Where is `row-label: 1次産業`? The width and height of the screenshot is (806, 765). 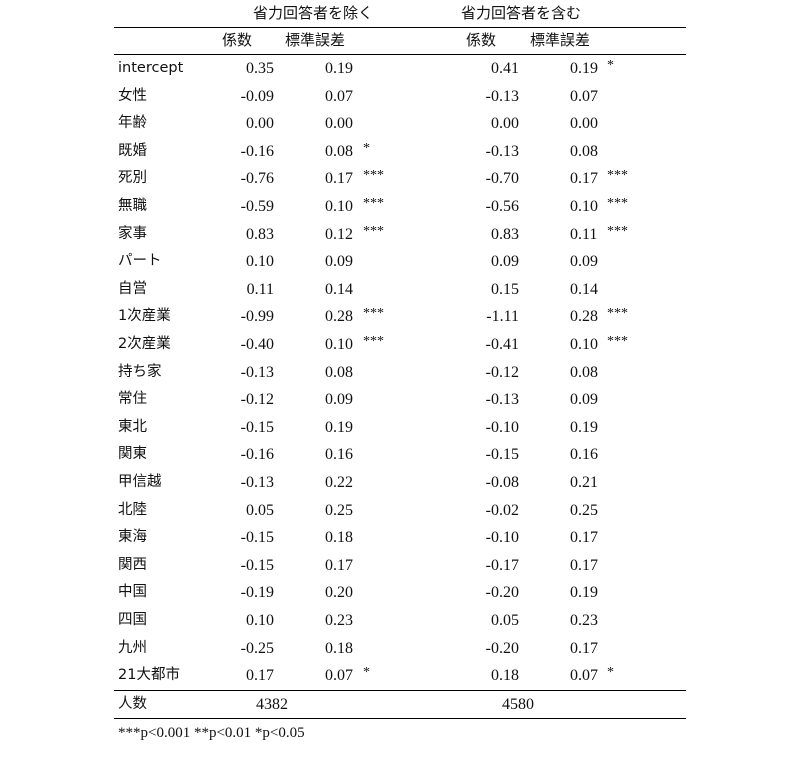
row-label: 1次産業 is located at coordinates (144, 316).